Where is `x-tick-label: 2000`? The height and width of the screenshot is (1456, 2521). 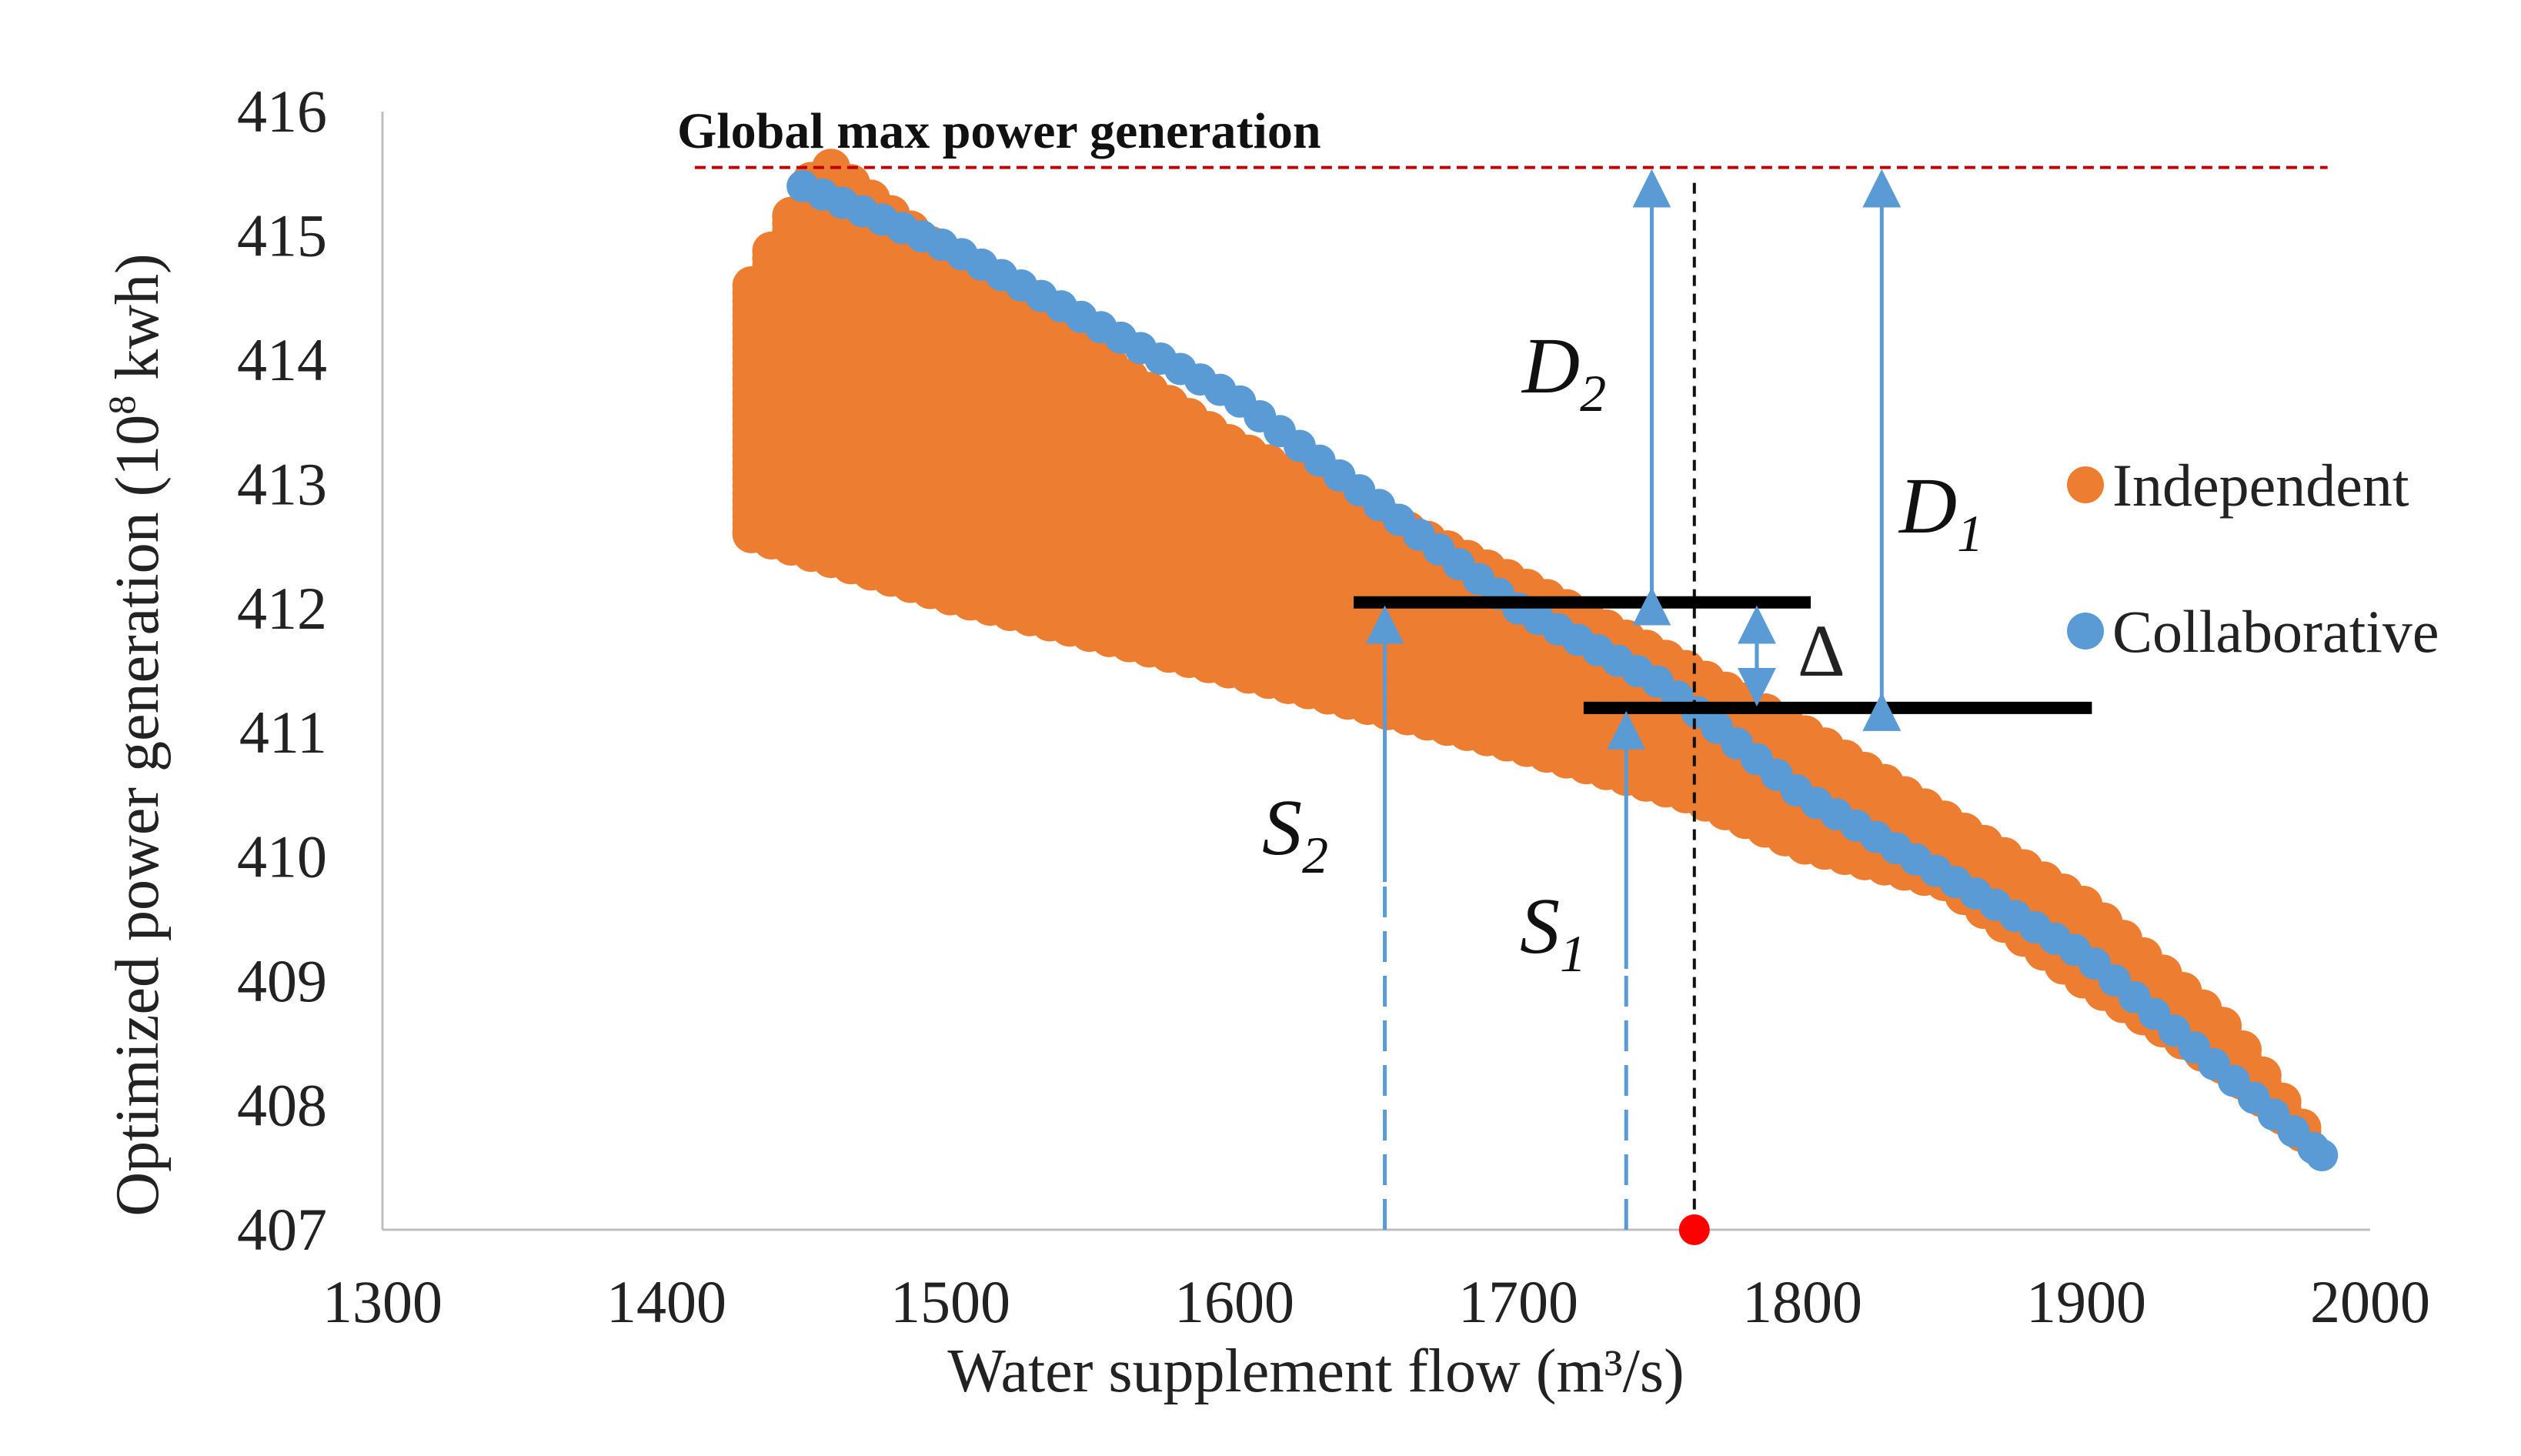
x-tick-label: 2000 is located at coordinates (2370, 1301).